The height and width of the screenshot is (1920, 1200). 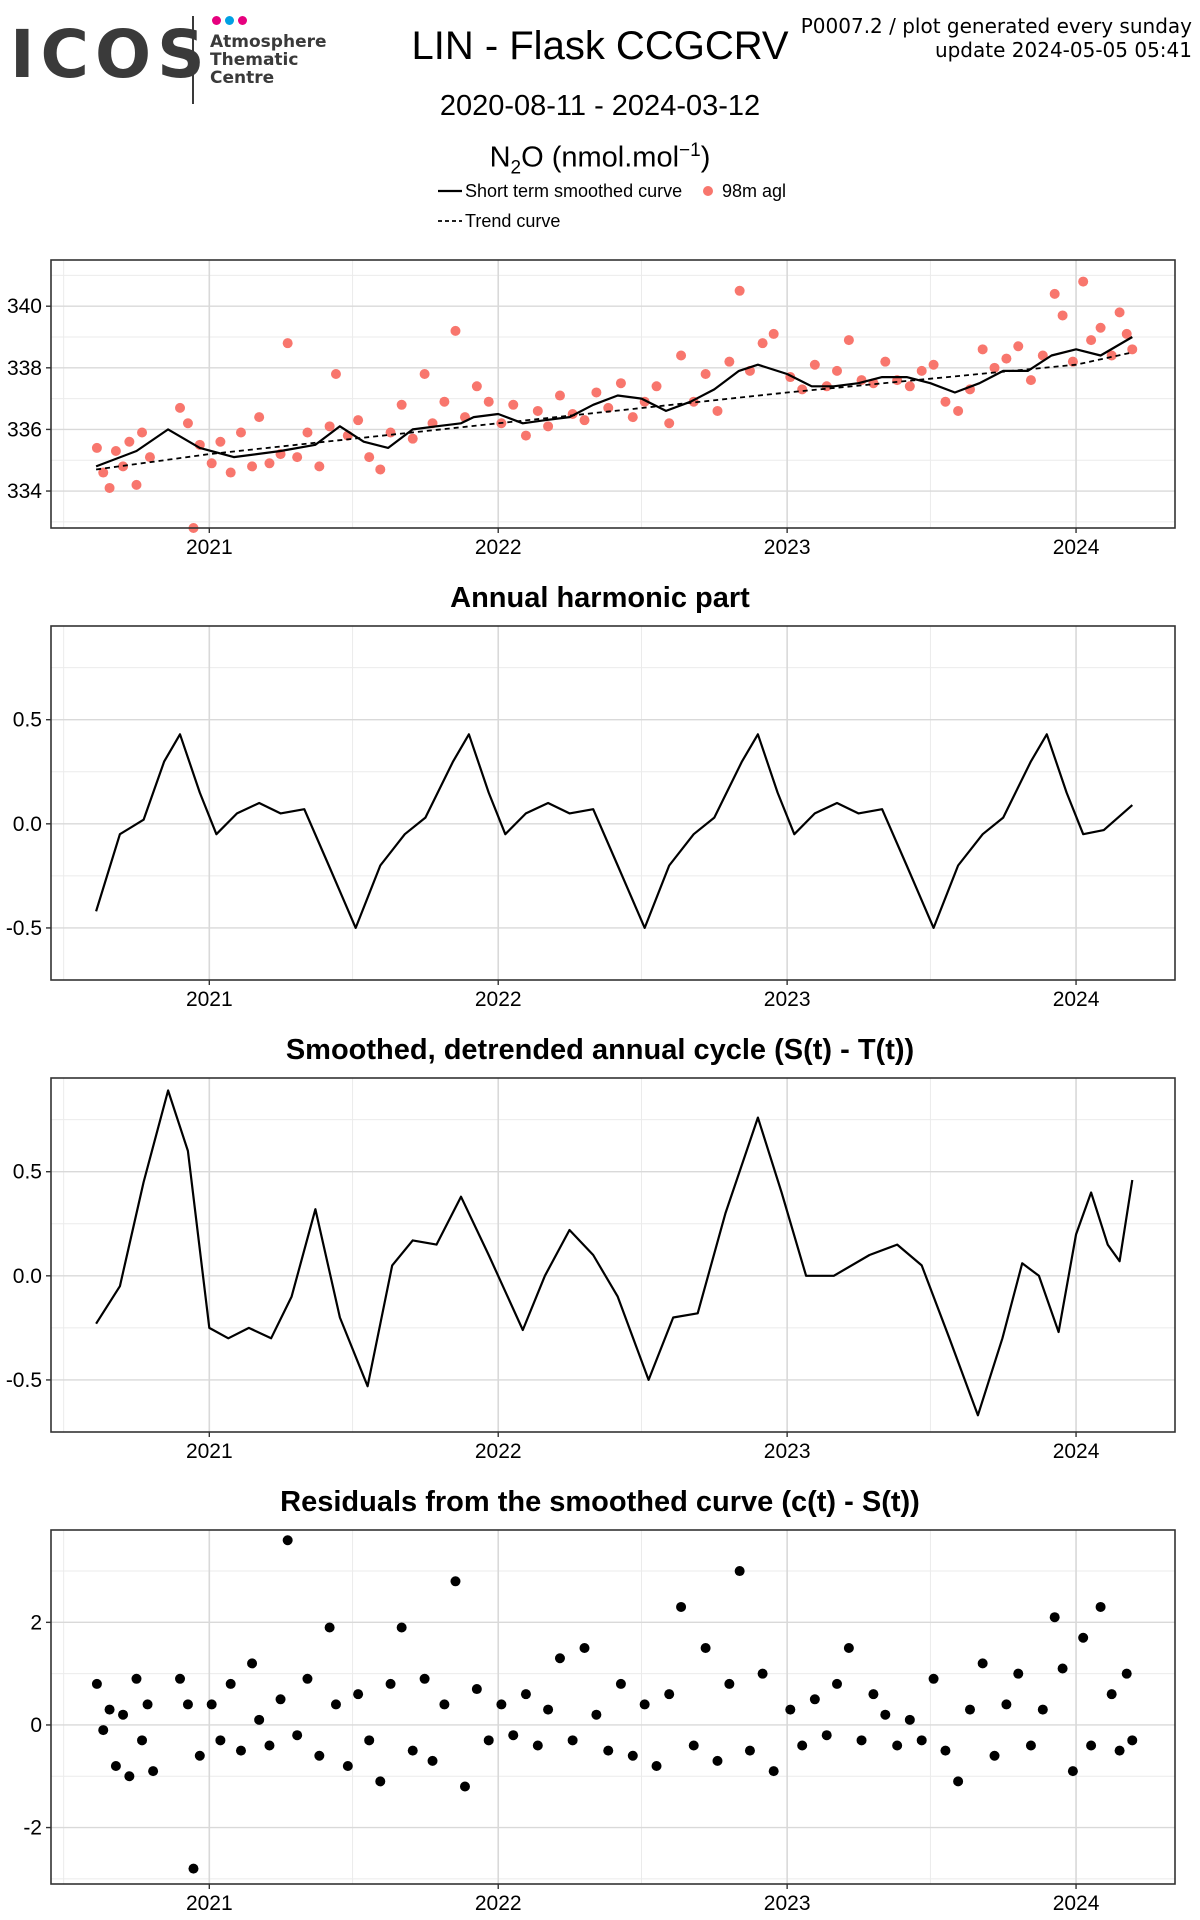 I want to click on y-tick-label: -0.5, so click(x=24, y=928).